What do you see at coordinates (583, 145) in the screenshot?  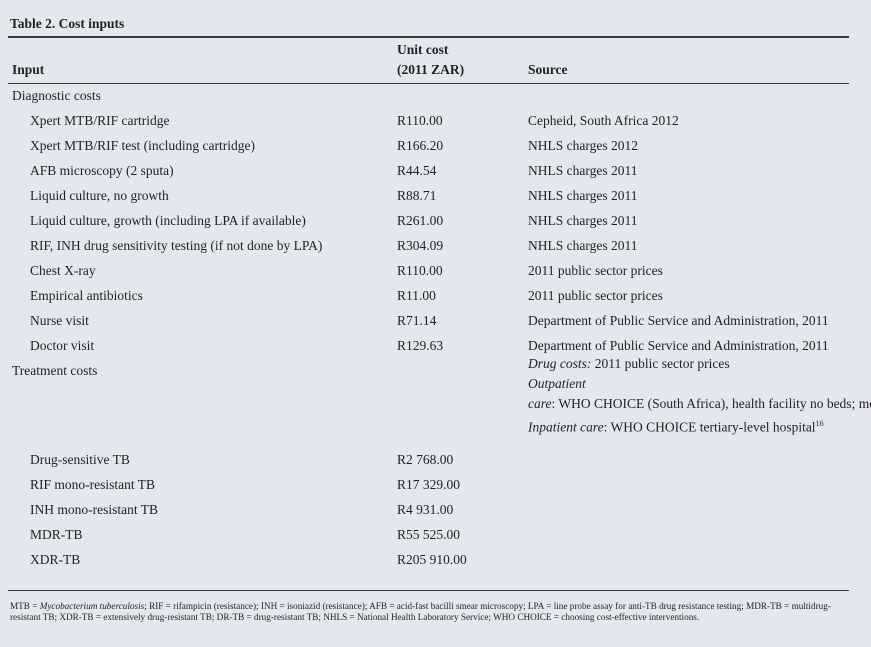 I see `row-source: NHLS charges 2012` at bounding box center [583, 145].